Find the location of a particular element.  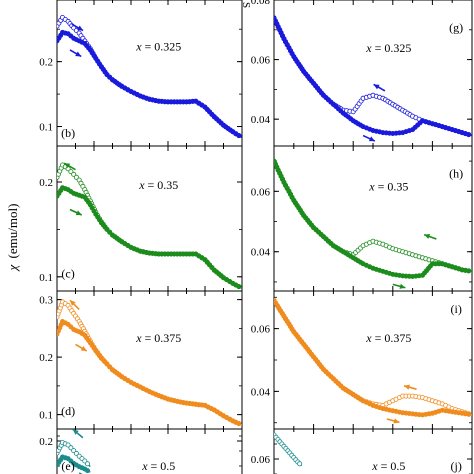

cropped-glyph: S is located at coordinates (246, 5).